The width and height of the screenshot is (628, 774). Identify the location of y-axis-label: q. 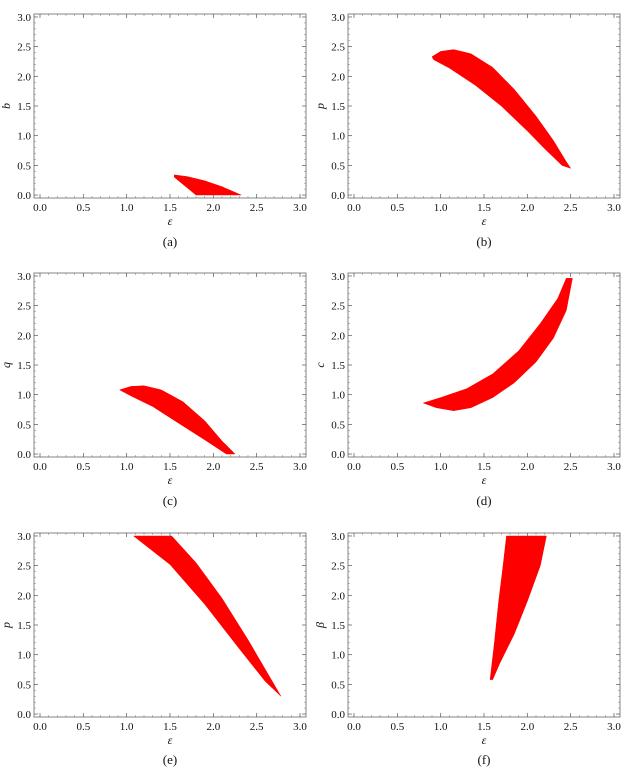
(6, 365).